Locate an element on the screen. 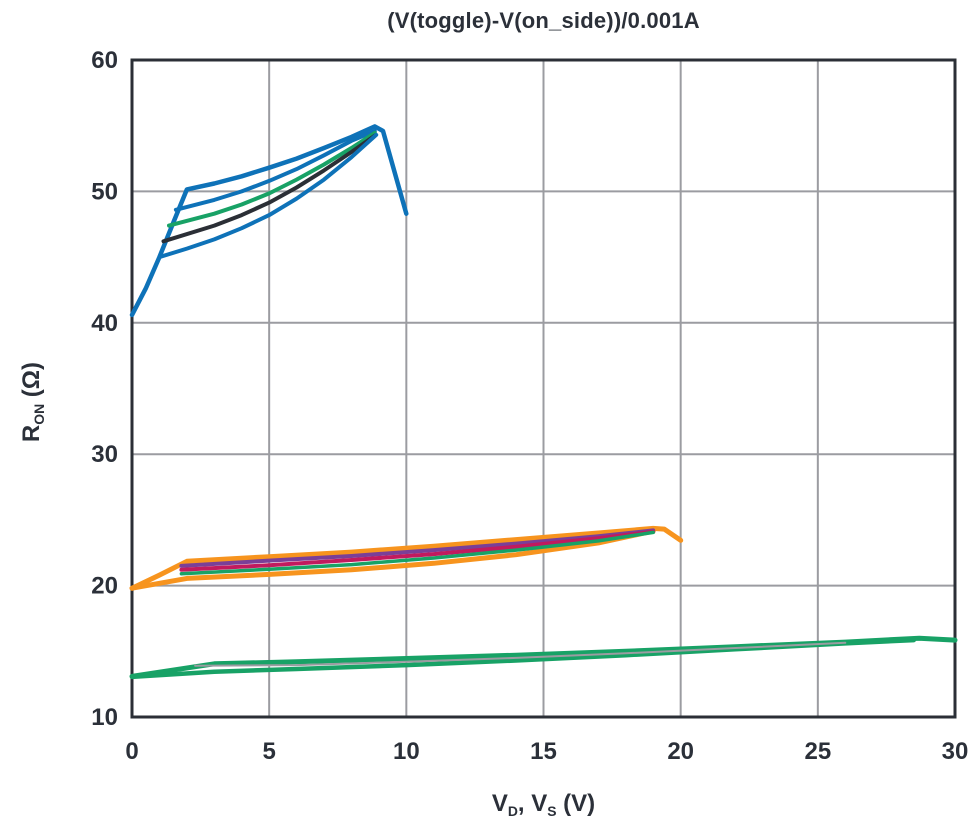  series-cluster1-green is located at coordinates (272, 179).